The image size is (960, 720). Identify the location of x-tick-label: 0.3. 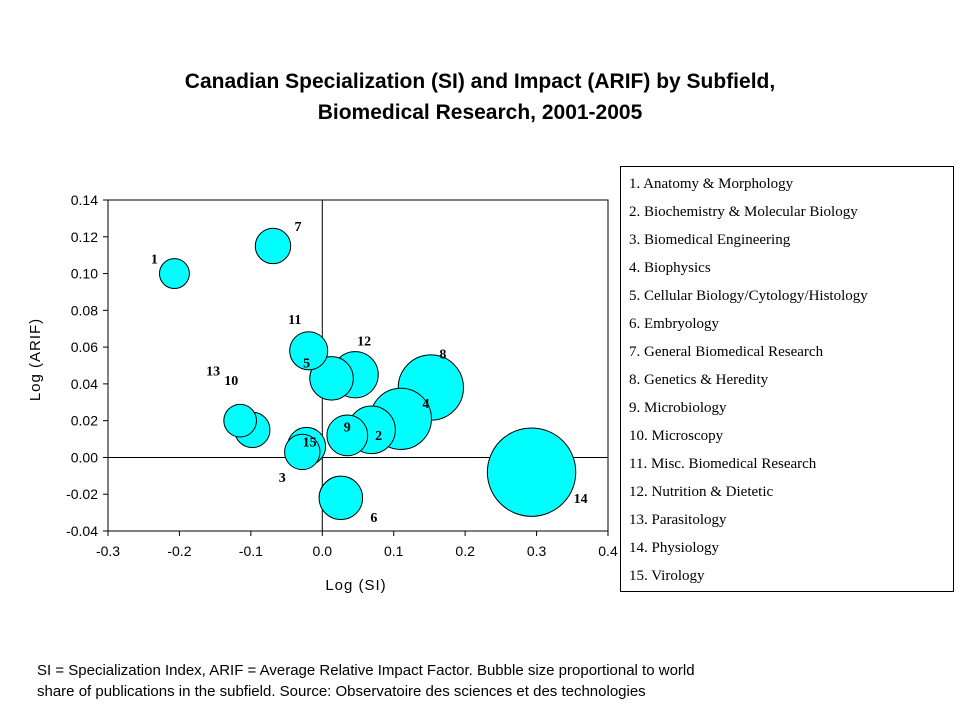
(537, 551).